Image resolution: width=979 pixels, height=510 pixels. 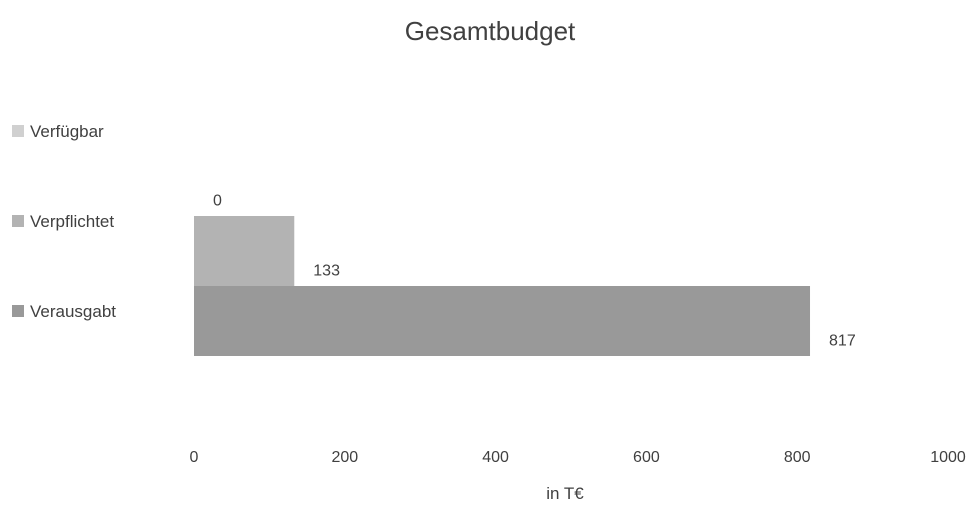 I want to click on x-axis-title: in T€, so click(x=565, y=493).